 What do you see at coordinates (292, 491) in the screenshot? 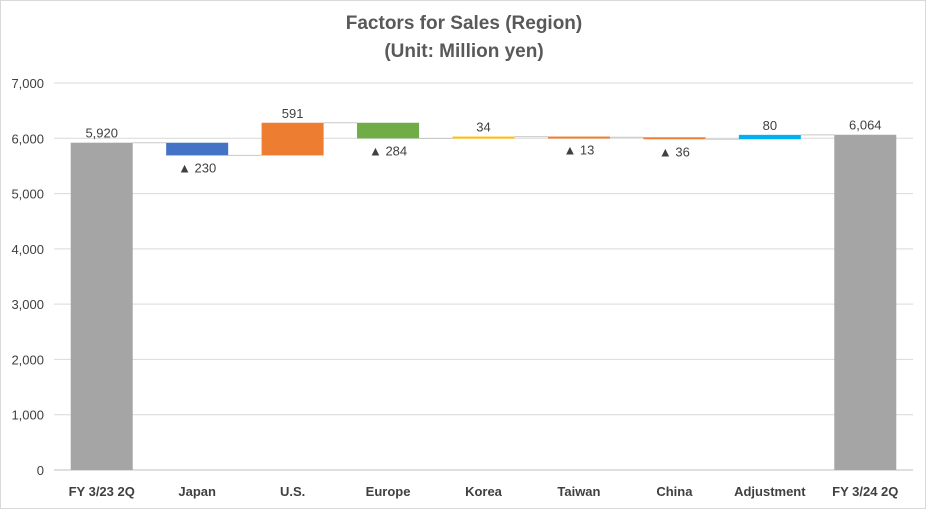
I see `x-tick-label: U.S.` at bounding box center [292, 491].